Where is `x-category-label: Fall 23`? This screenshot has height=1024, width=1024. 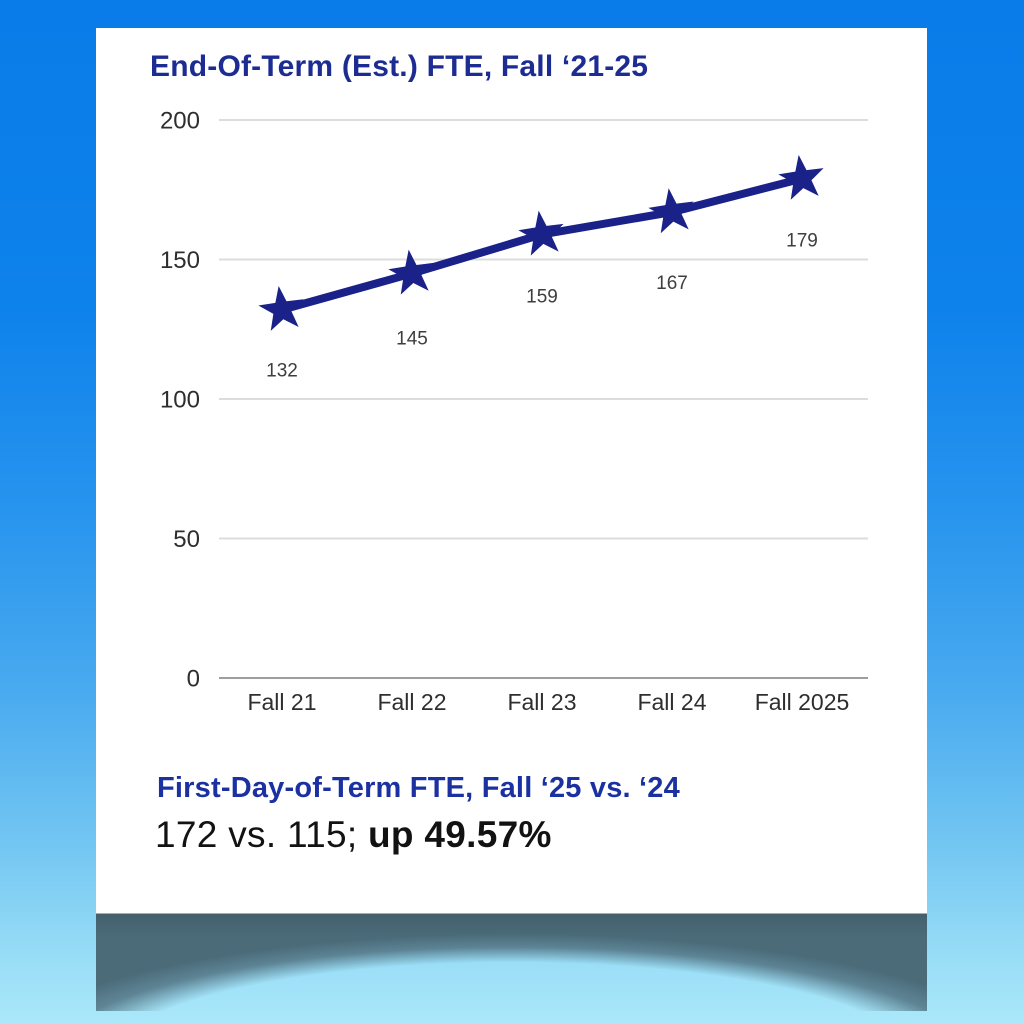
x-category-label: Fall 23 is located at coordinates (541, 702).